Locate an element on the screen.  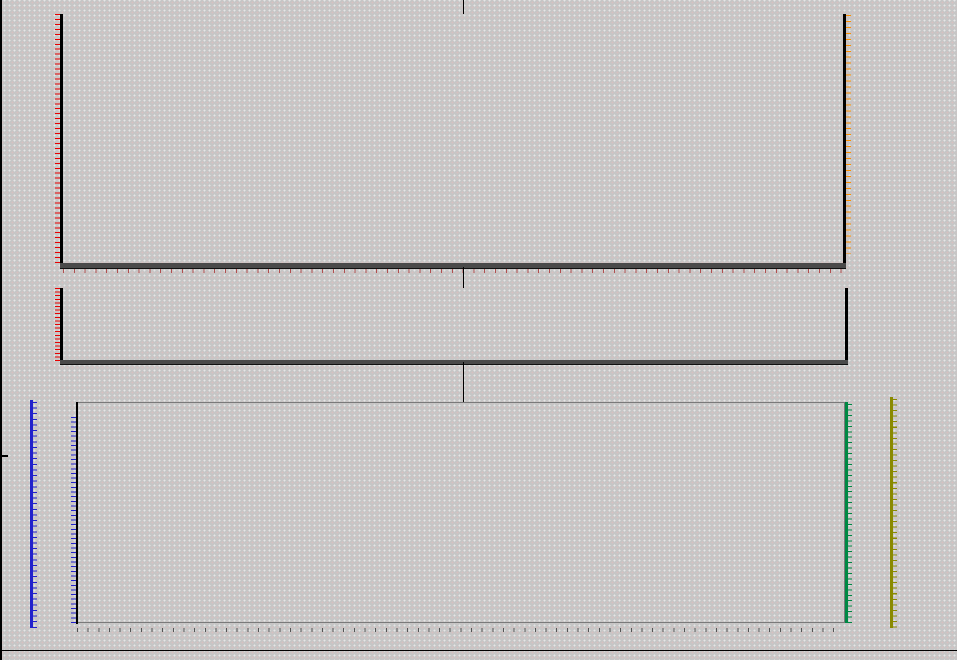
top-plot-right-axis-bar is located at coordinates (844, 141).